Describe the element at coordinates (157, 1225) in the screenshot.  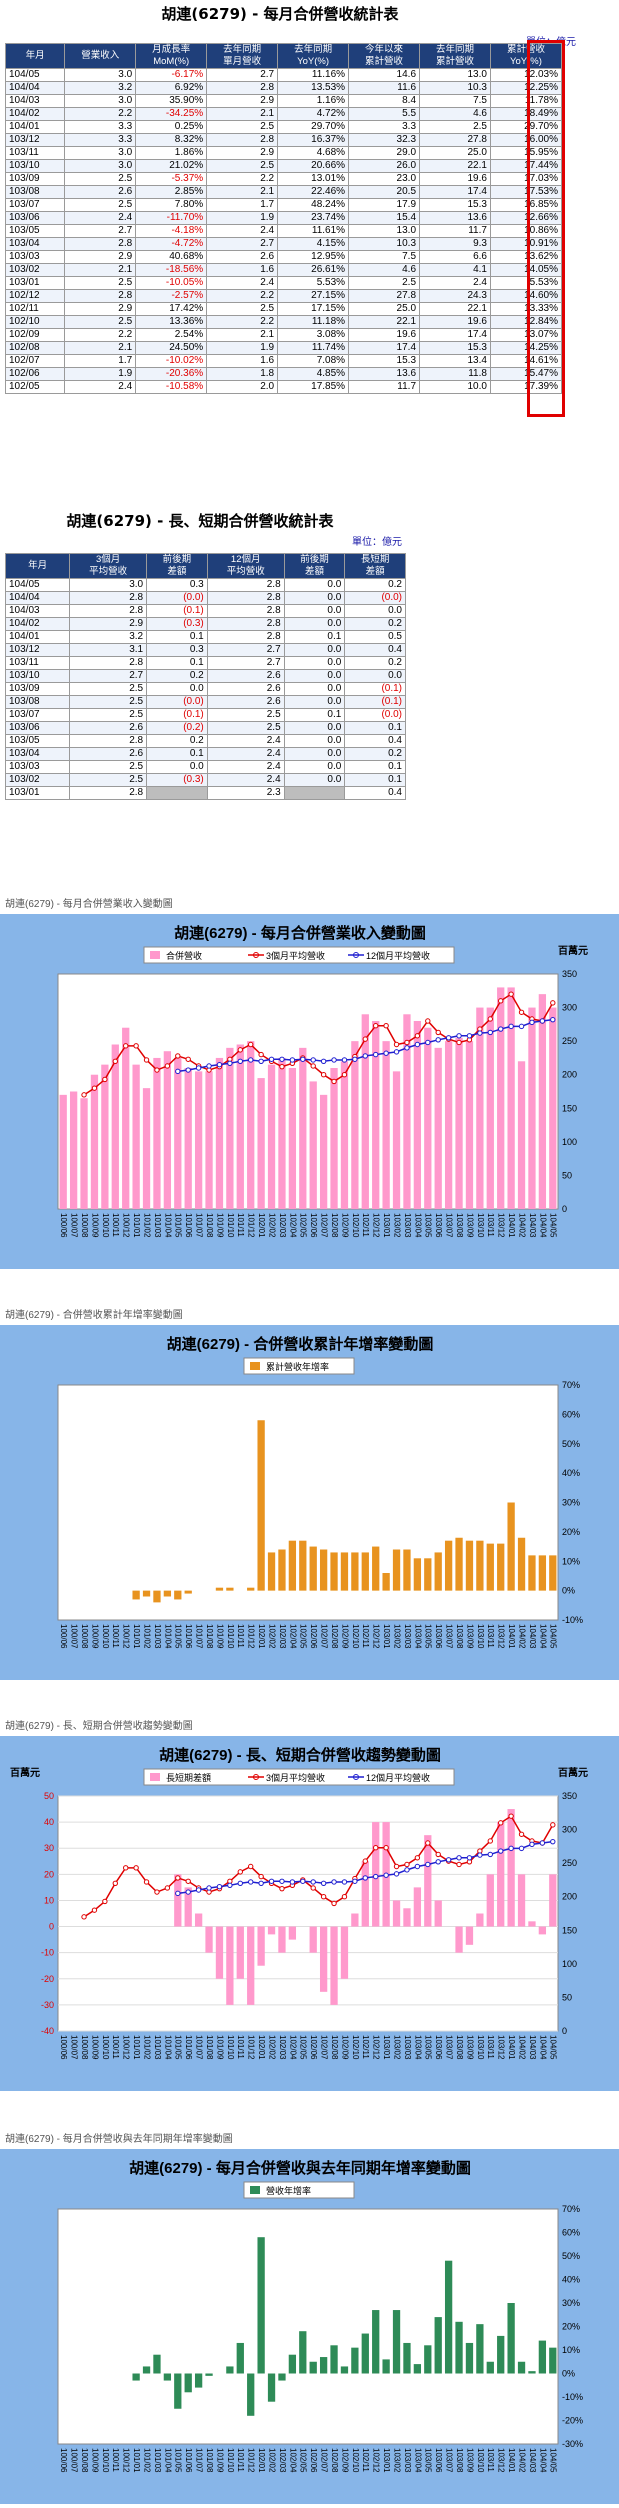
I see `x-tick-label: 101/03` at that location.